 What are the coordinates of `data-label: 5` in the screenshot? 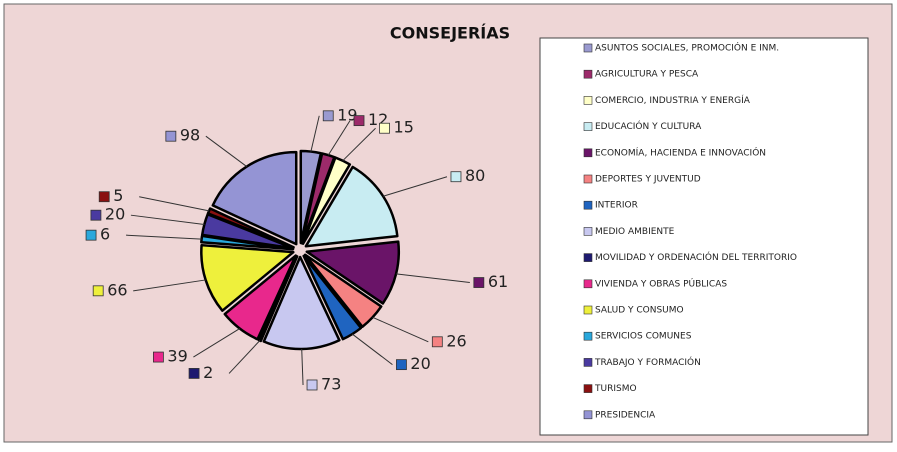 It's located at (118, 195).